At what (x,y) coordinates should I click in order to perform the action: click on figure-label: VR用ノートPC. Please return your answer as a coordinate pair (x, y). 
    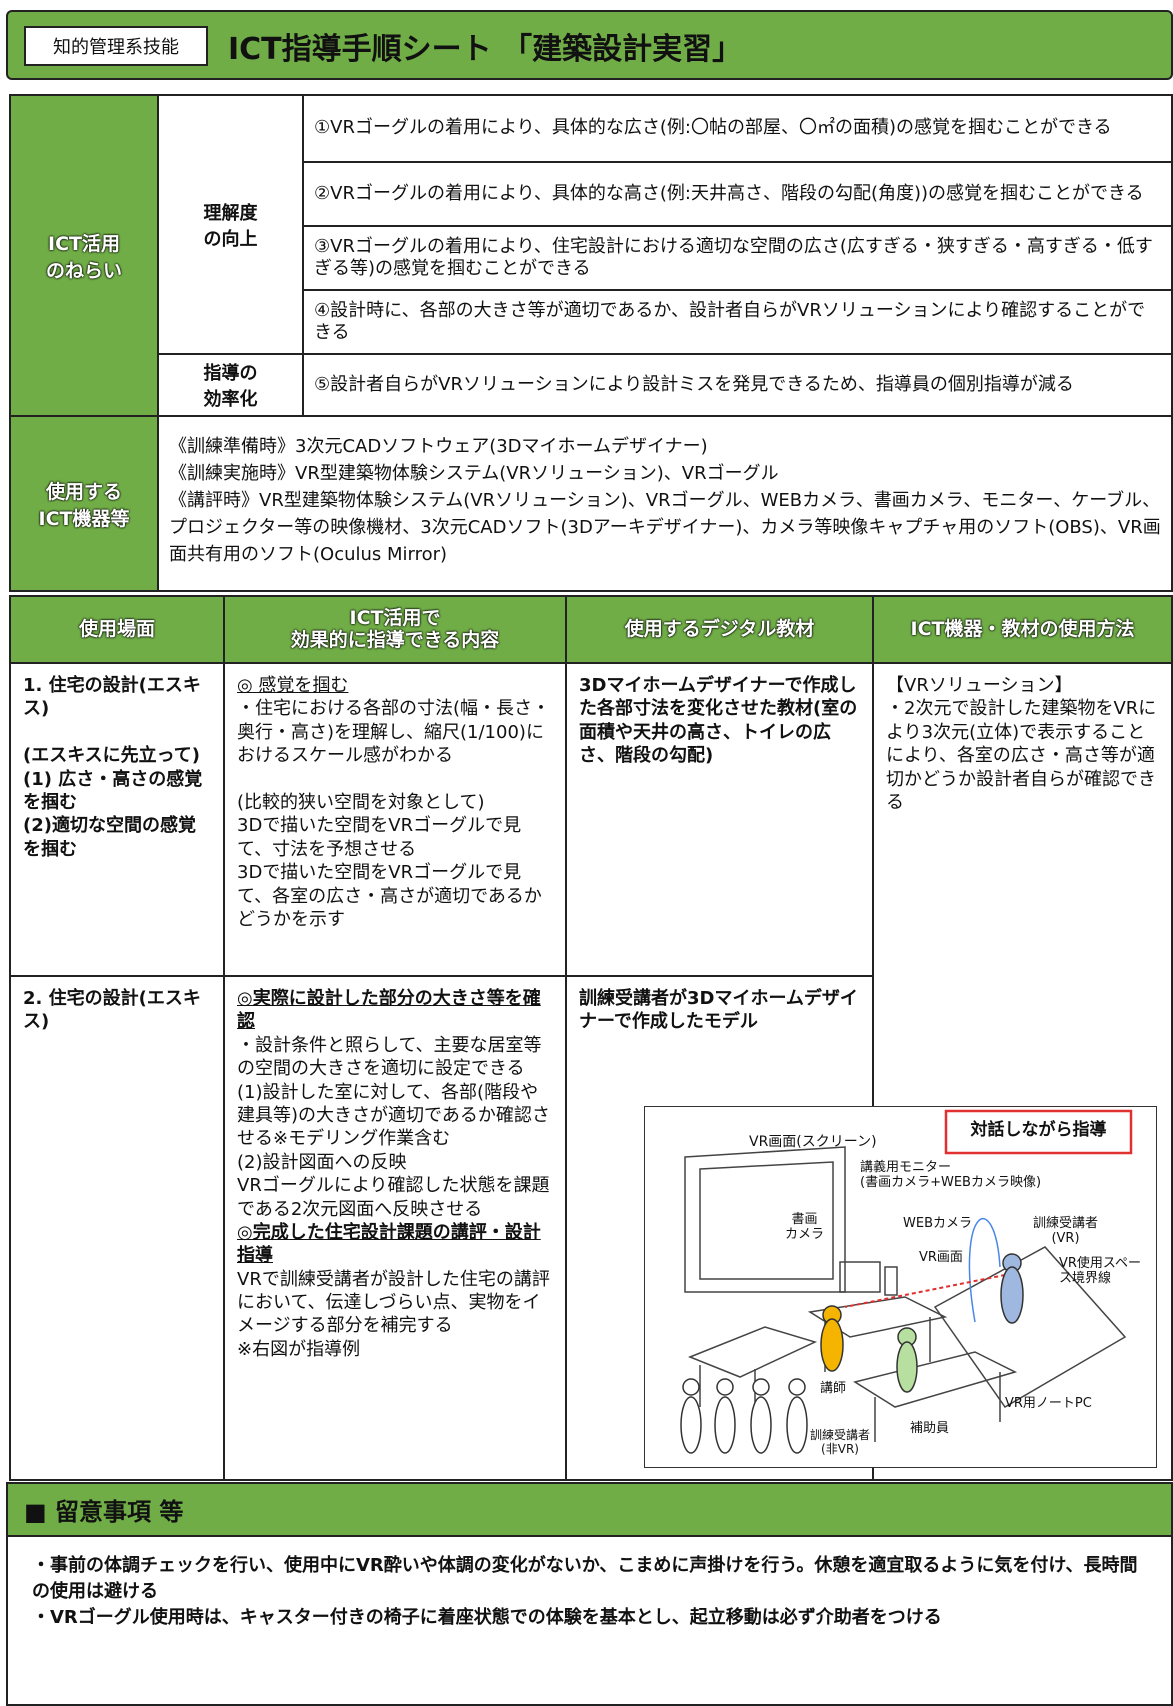
    Looking at the image, I should click on (1048, 1403).